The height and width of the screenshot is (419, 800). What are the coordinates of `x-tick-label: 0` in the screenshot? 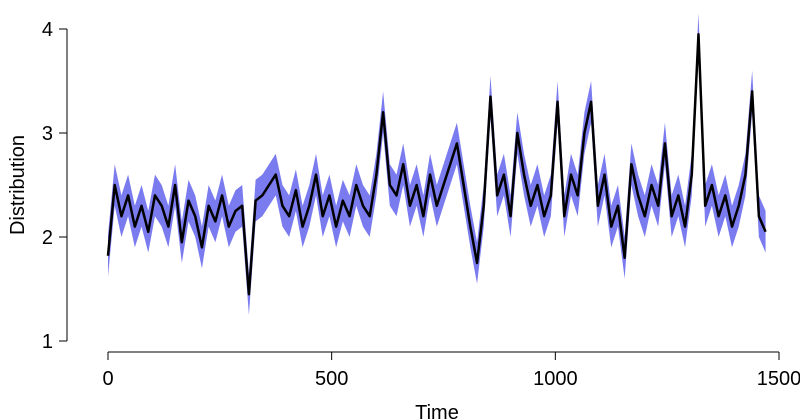 It's located at (107, 379).